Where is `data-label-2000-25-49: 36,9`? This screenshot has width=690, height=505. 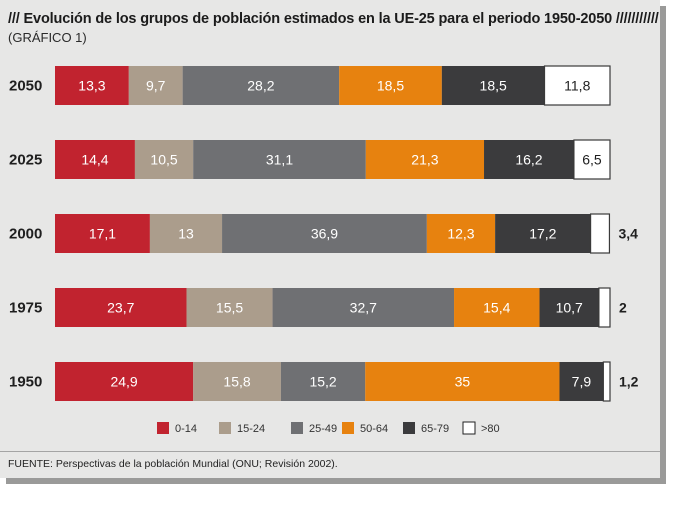 data-label-2000-25-49: 36,9 is located at coordinates (324, 234).